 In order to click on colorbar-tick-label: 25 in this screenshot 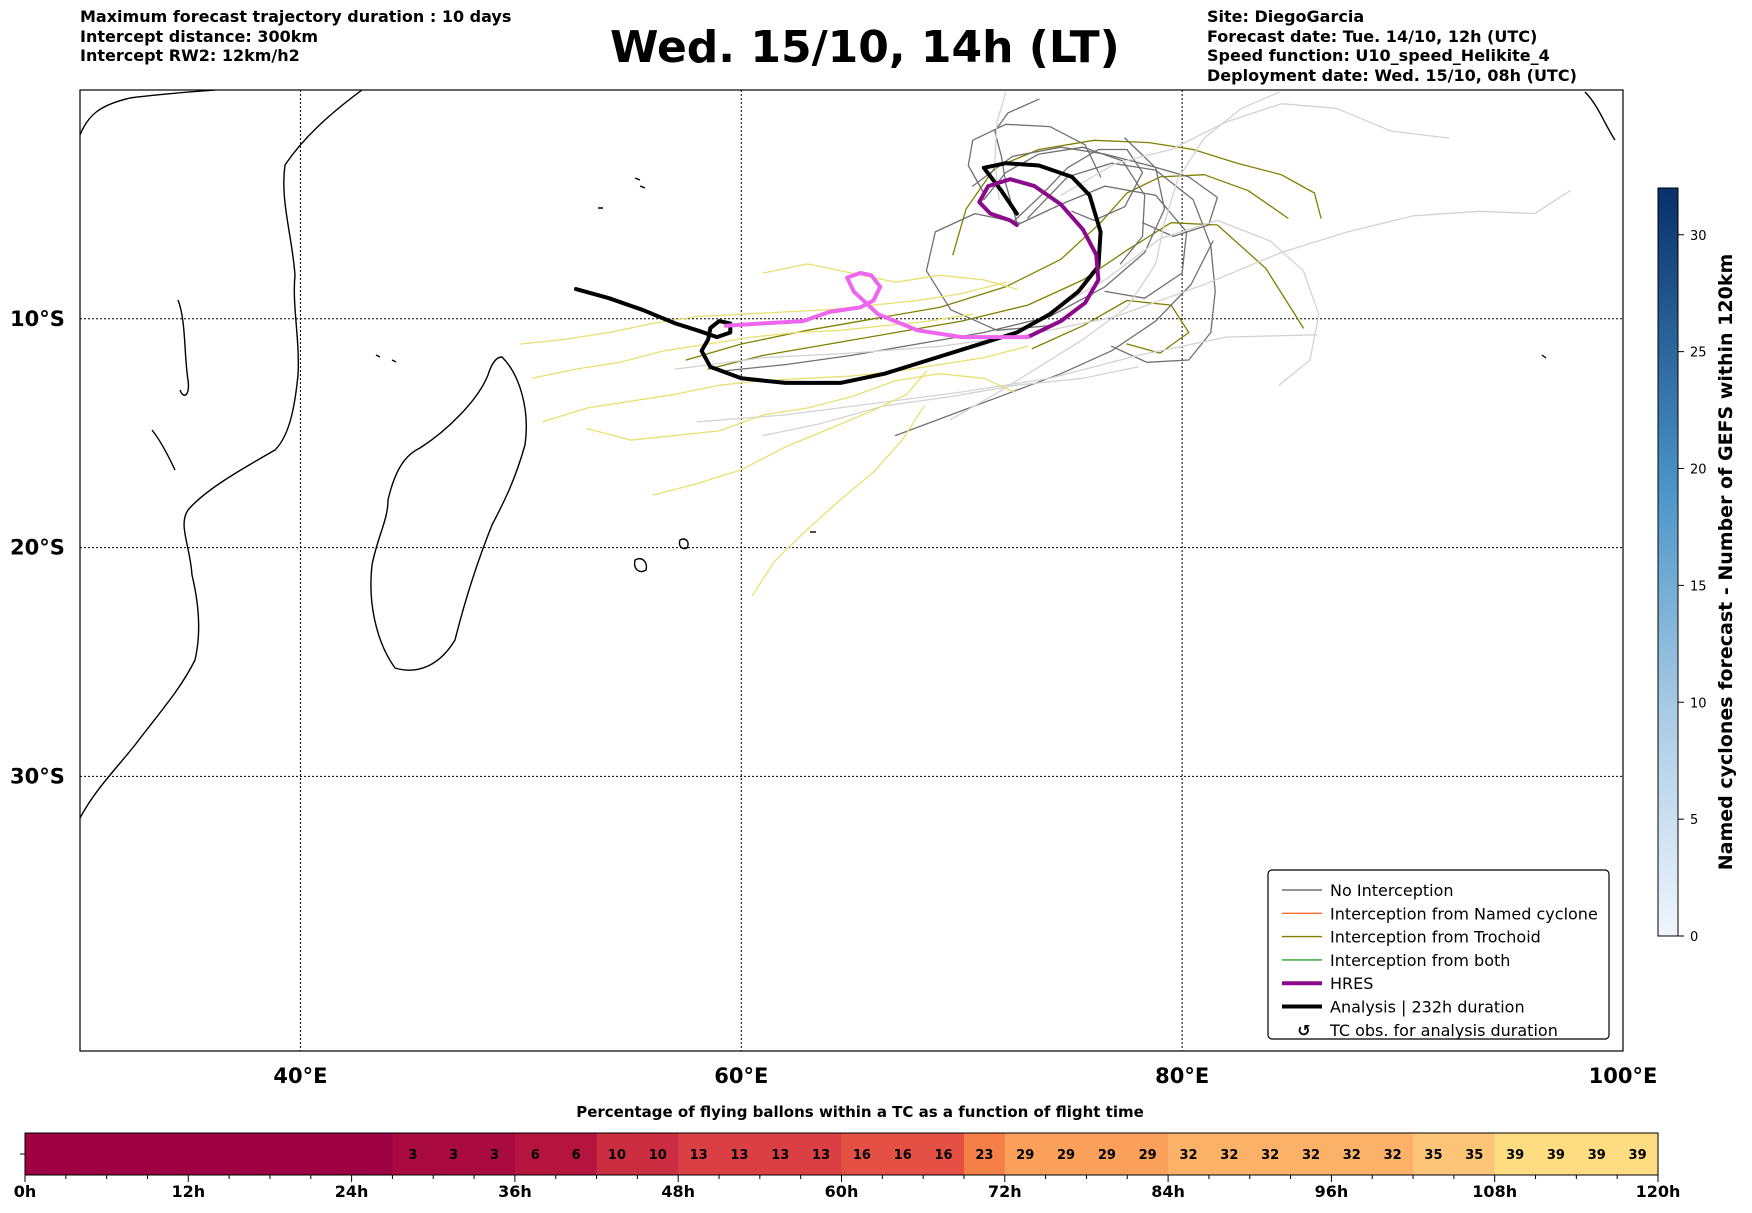, I will do `click(1698, 353)`.